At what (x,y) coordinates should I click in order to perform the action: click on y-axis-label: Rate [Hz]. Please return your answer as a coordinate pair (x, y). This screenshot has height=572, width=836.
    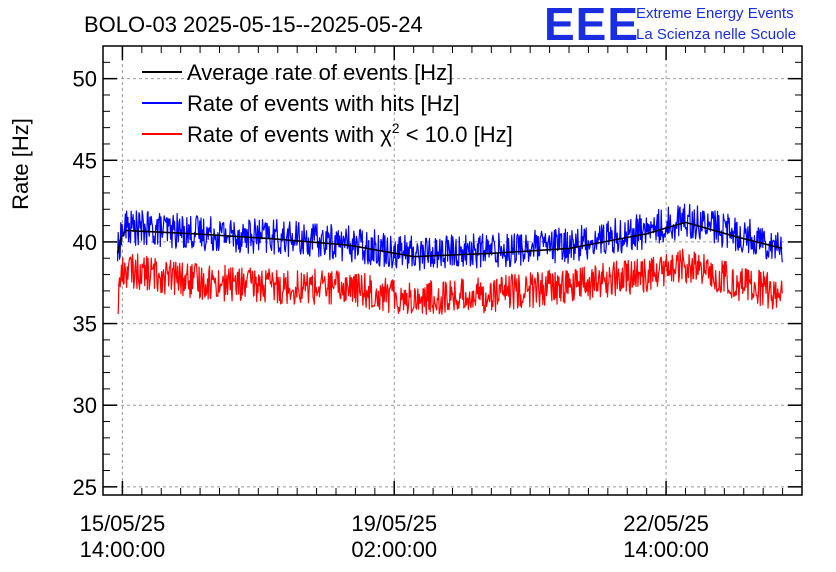
    Looking at the image, I should click on (20, 164).